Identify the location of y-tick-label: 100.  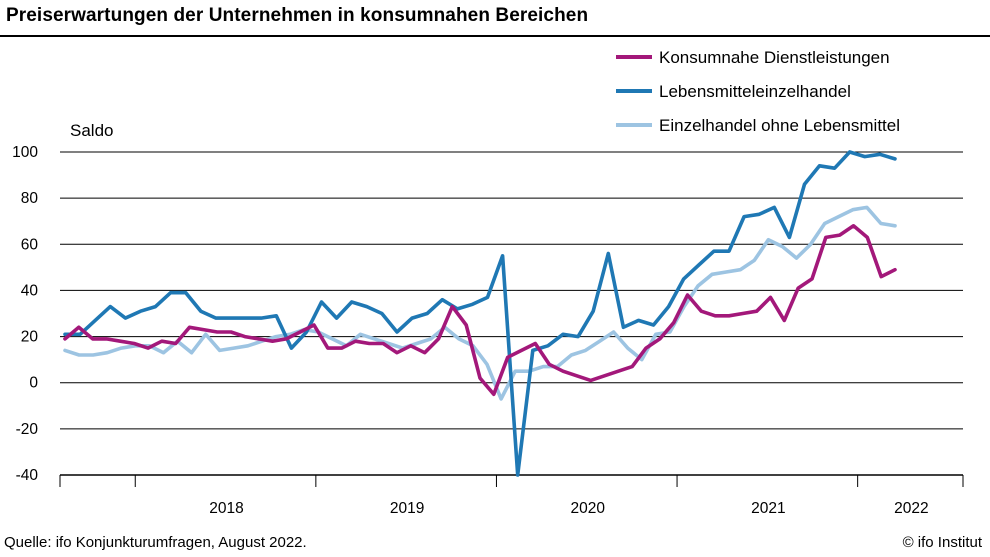
(25, 152).